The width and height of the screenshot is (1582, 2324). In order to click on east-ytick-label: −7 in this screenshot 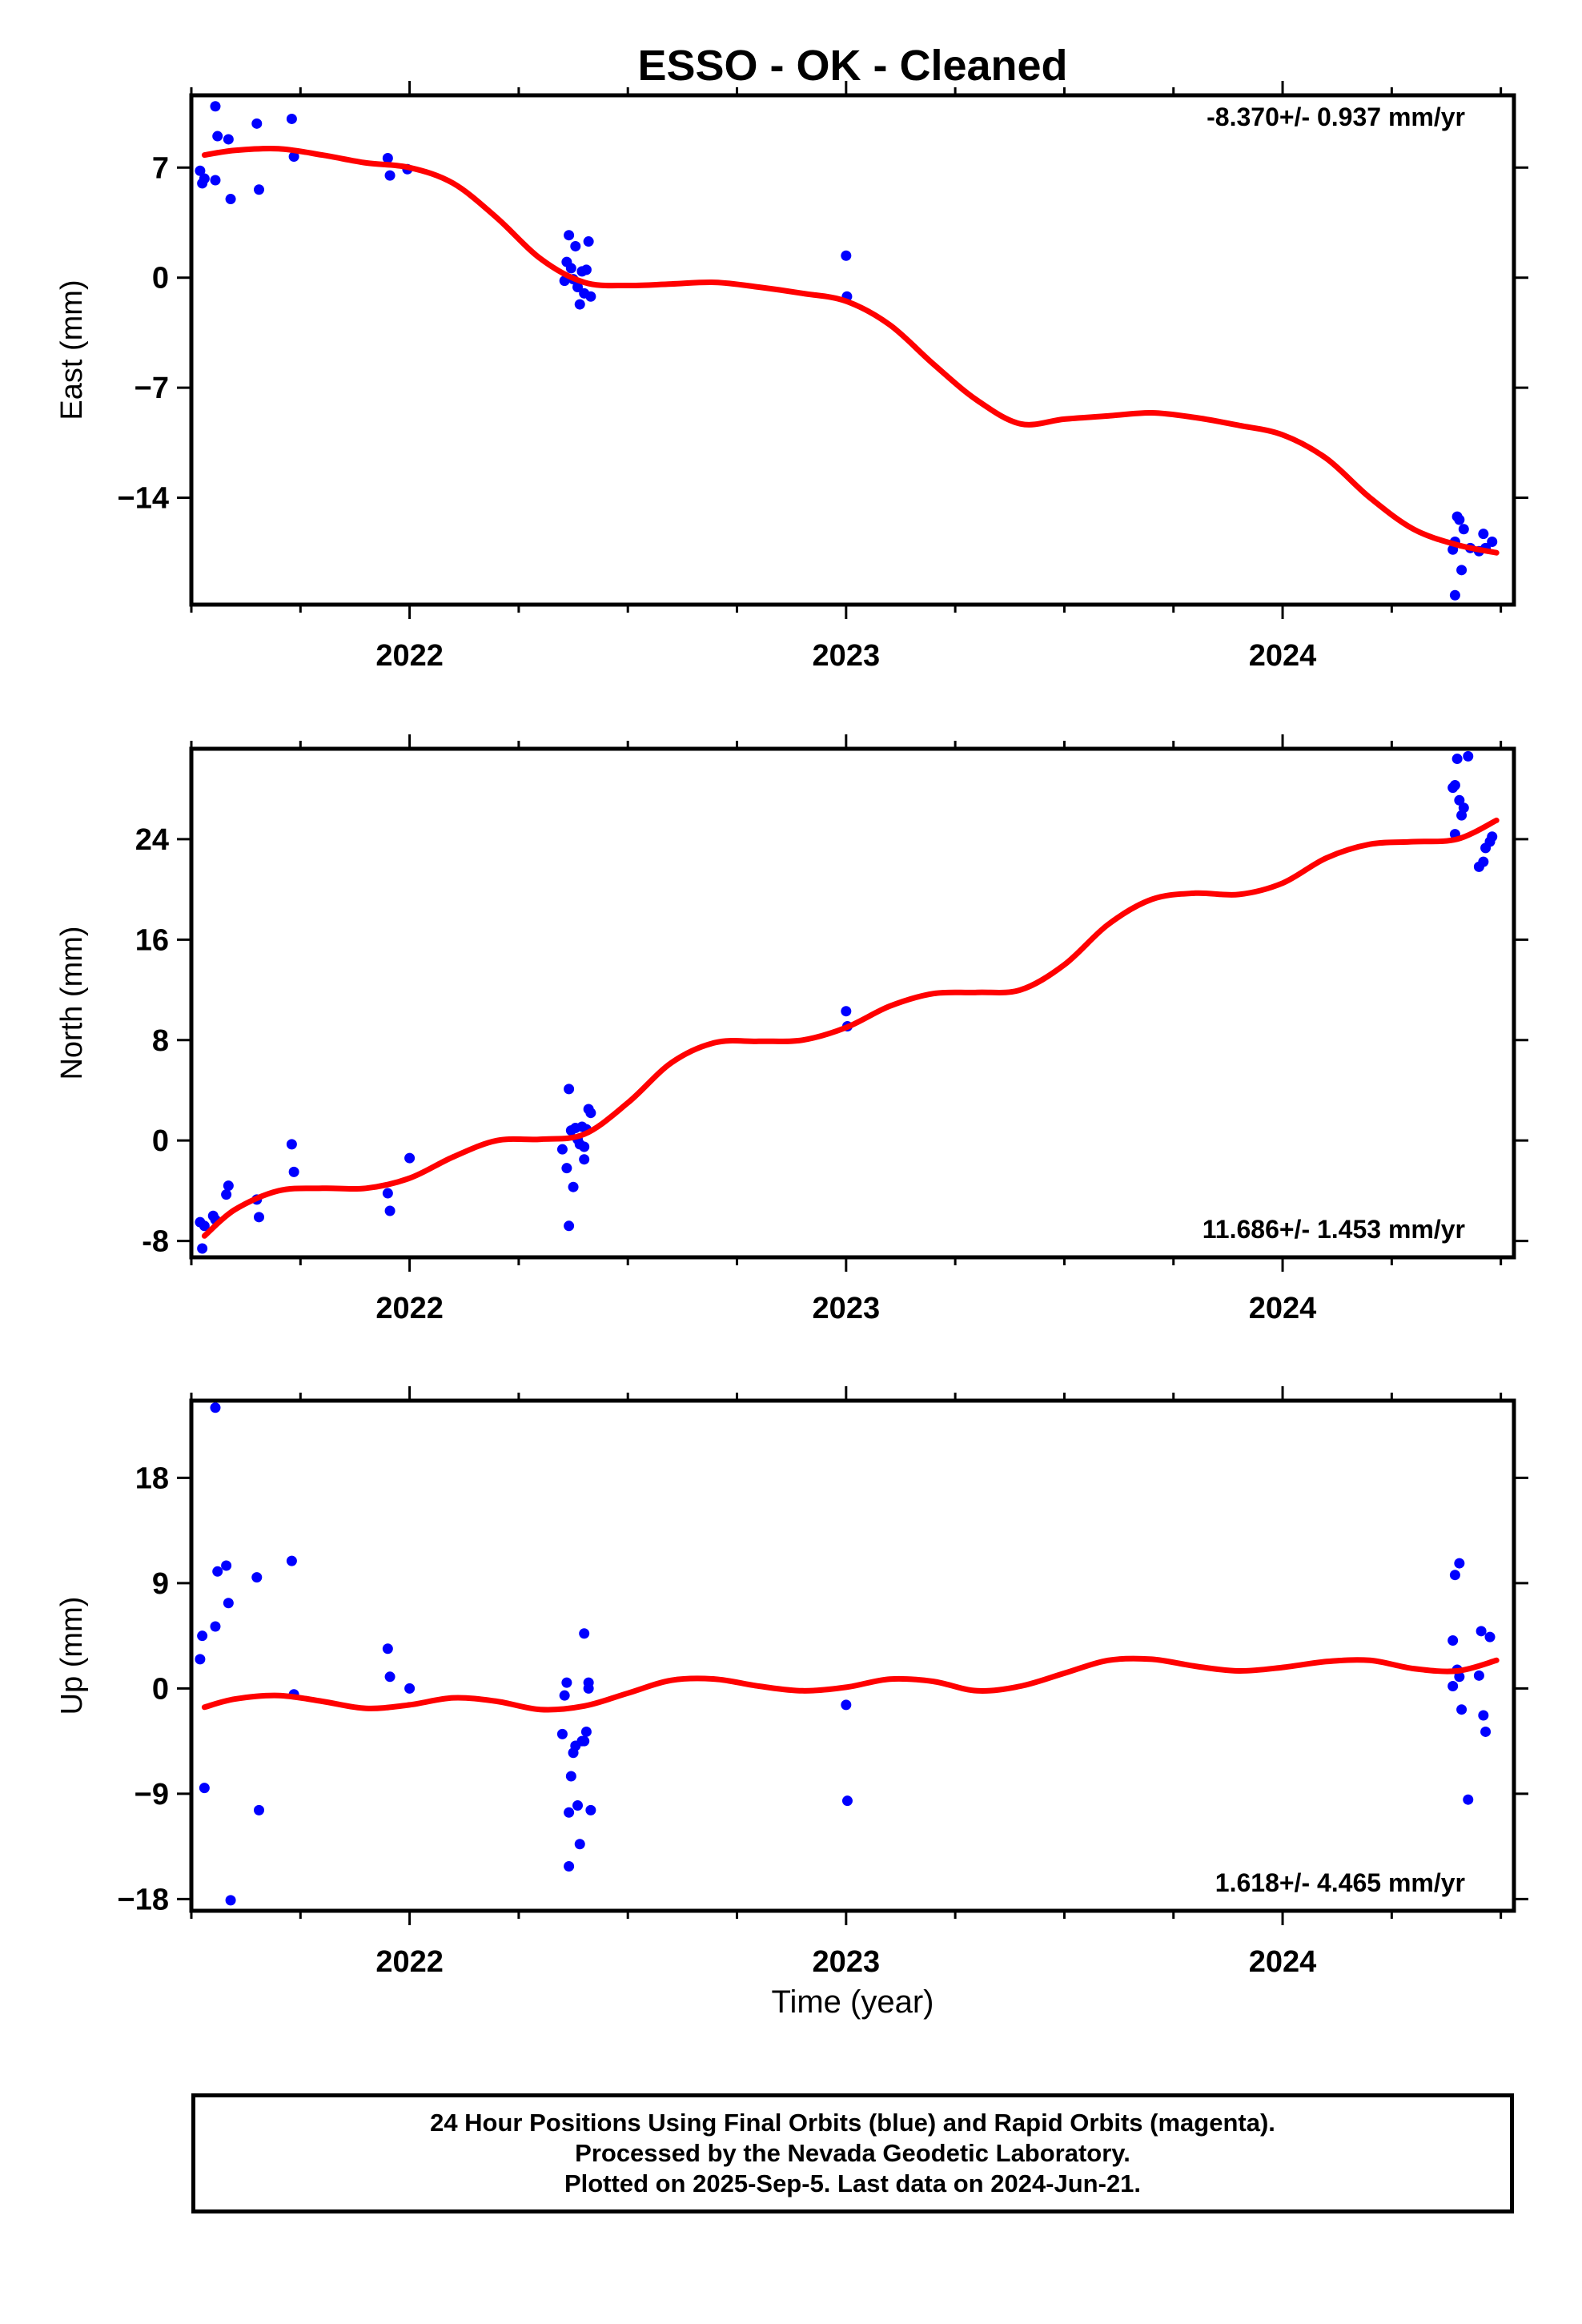, I will do `click(152, 388)`.